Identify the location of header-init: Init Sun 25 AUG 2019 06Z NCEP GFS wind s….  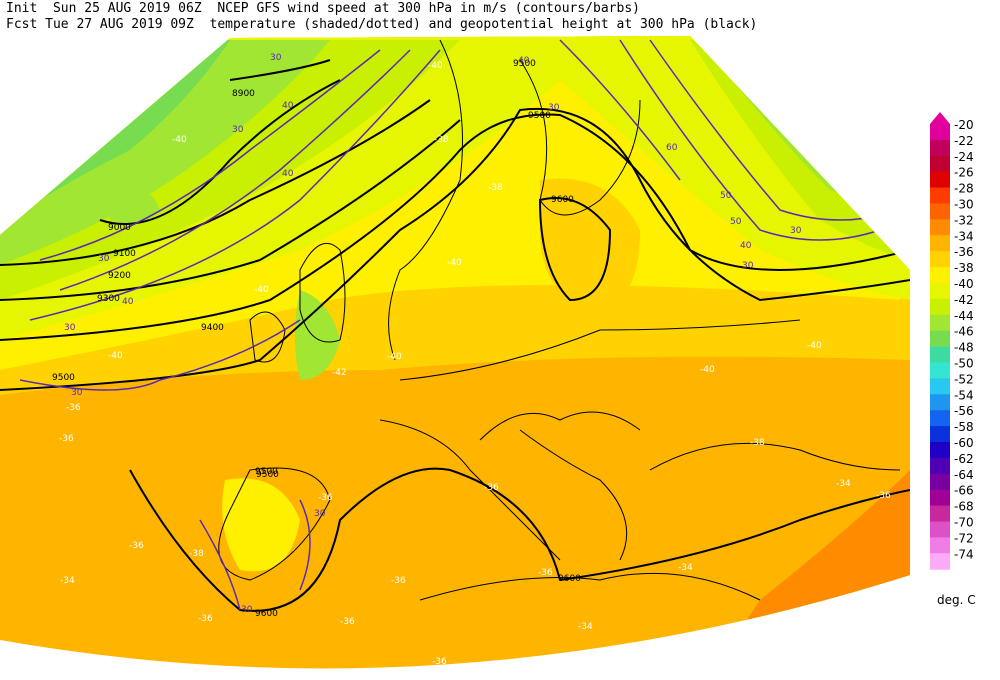
(323, 8).